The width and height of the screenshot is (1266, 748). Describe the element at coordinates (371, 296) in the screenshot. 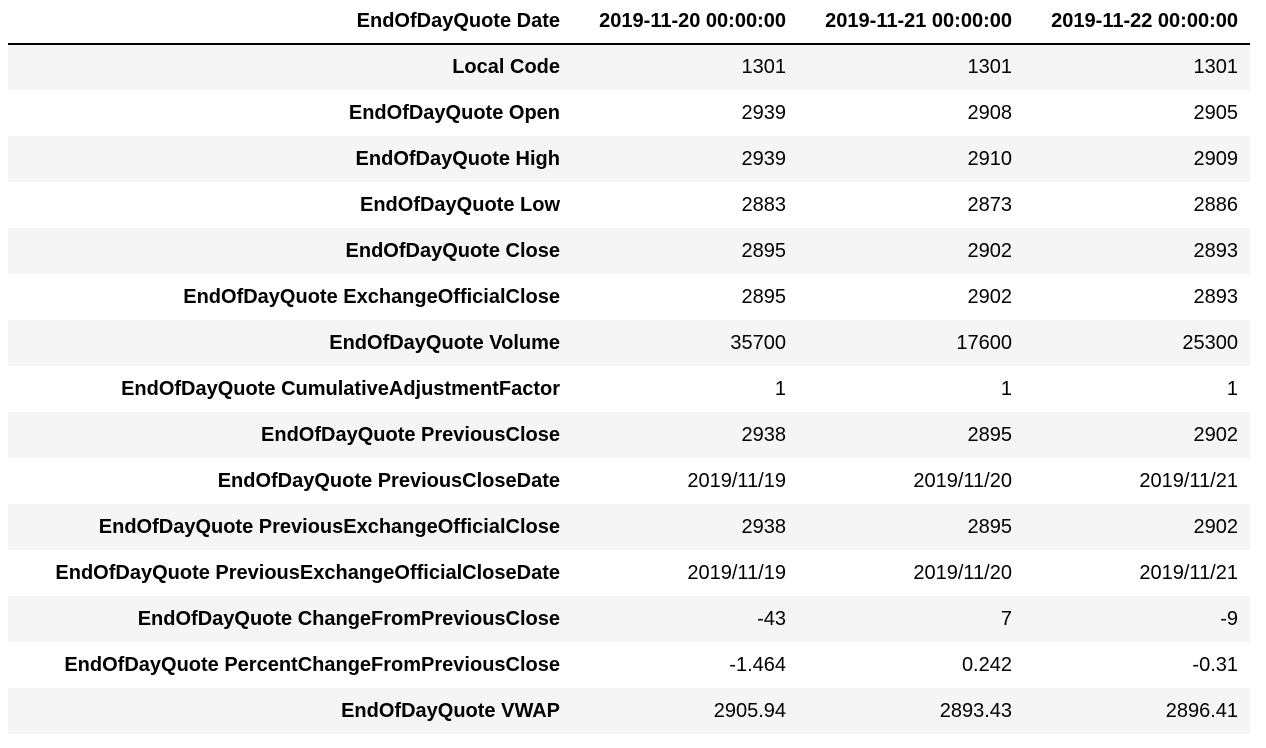

I see `row-label: EndOfDayQuote ExchangeOfficialClose` at that location.